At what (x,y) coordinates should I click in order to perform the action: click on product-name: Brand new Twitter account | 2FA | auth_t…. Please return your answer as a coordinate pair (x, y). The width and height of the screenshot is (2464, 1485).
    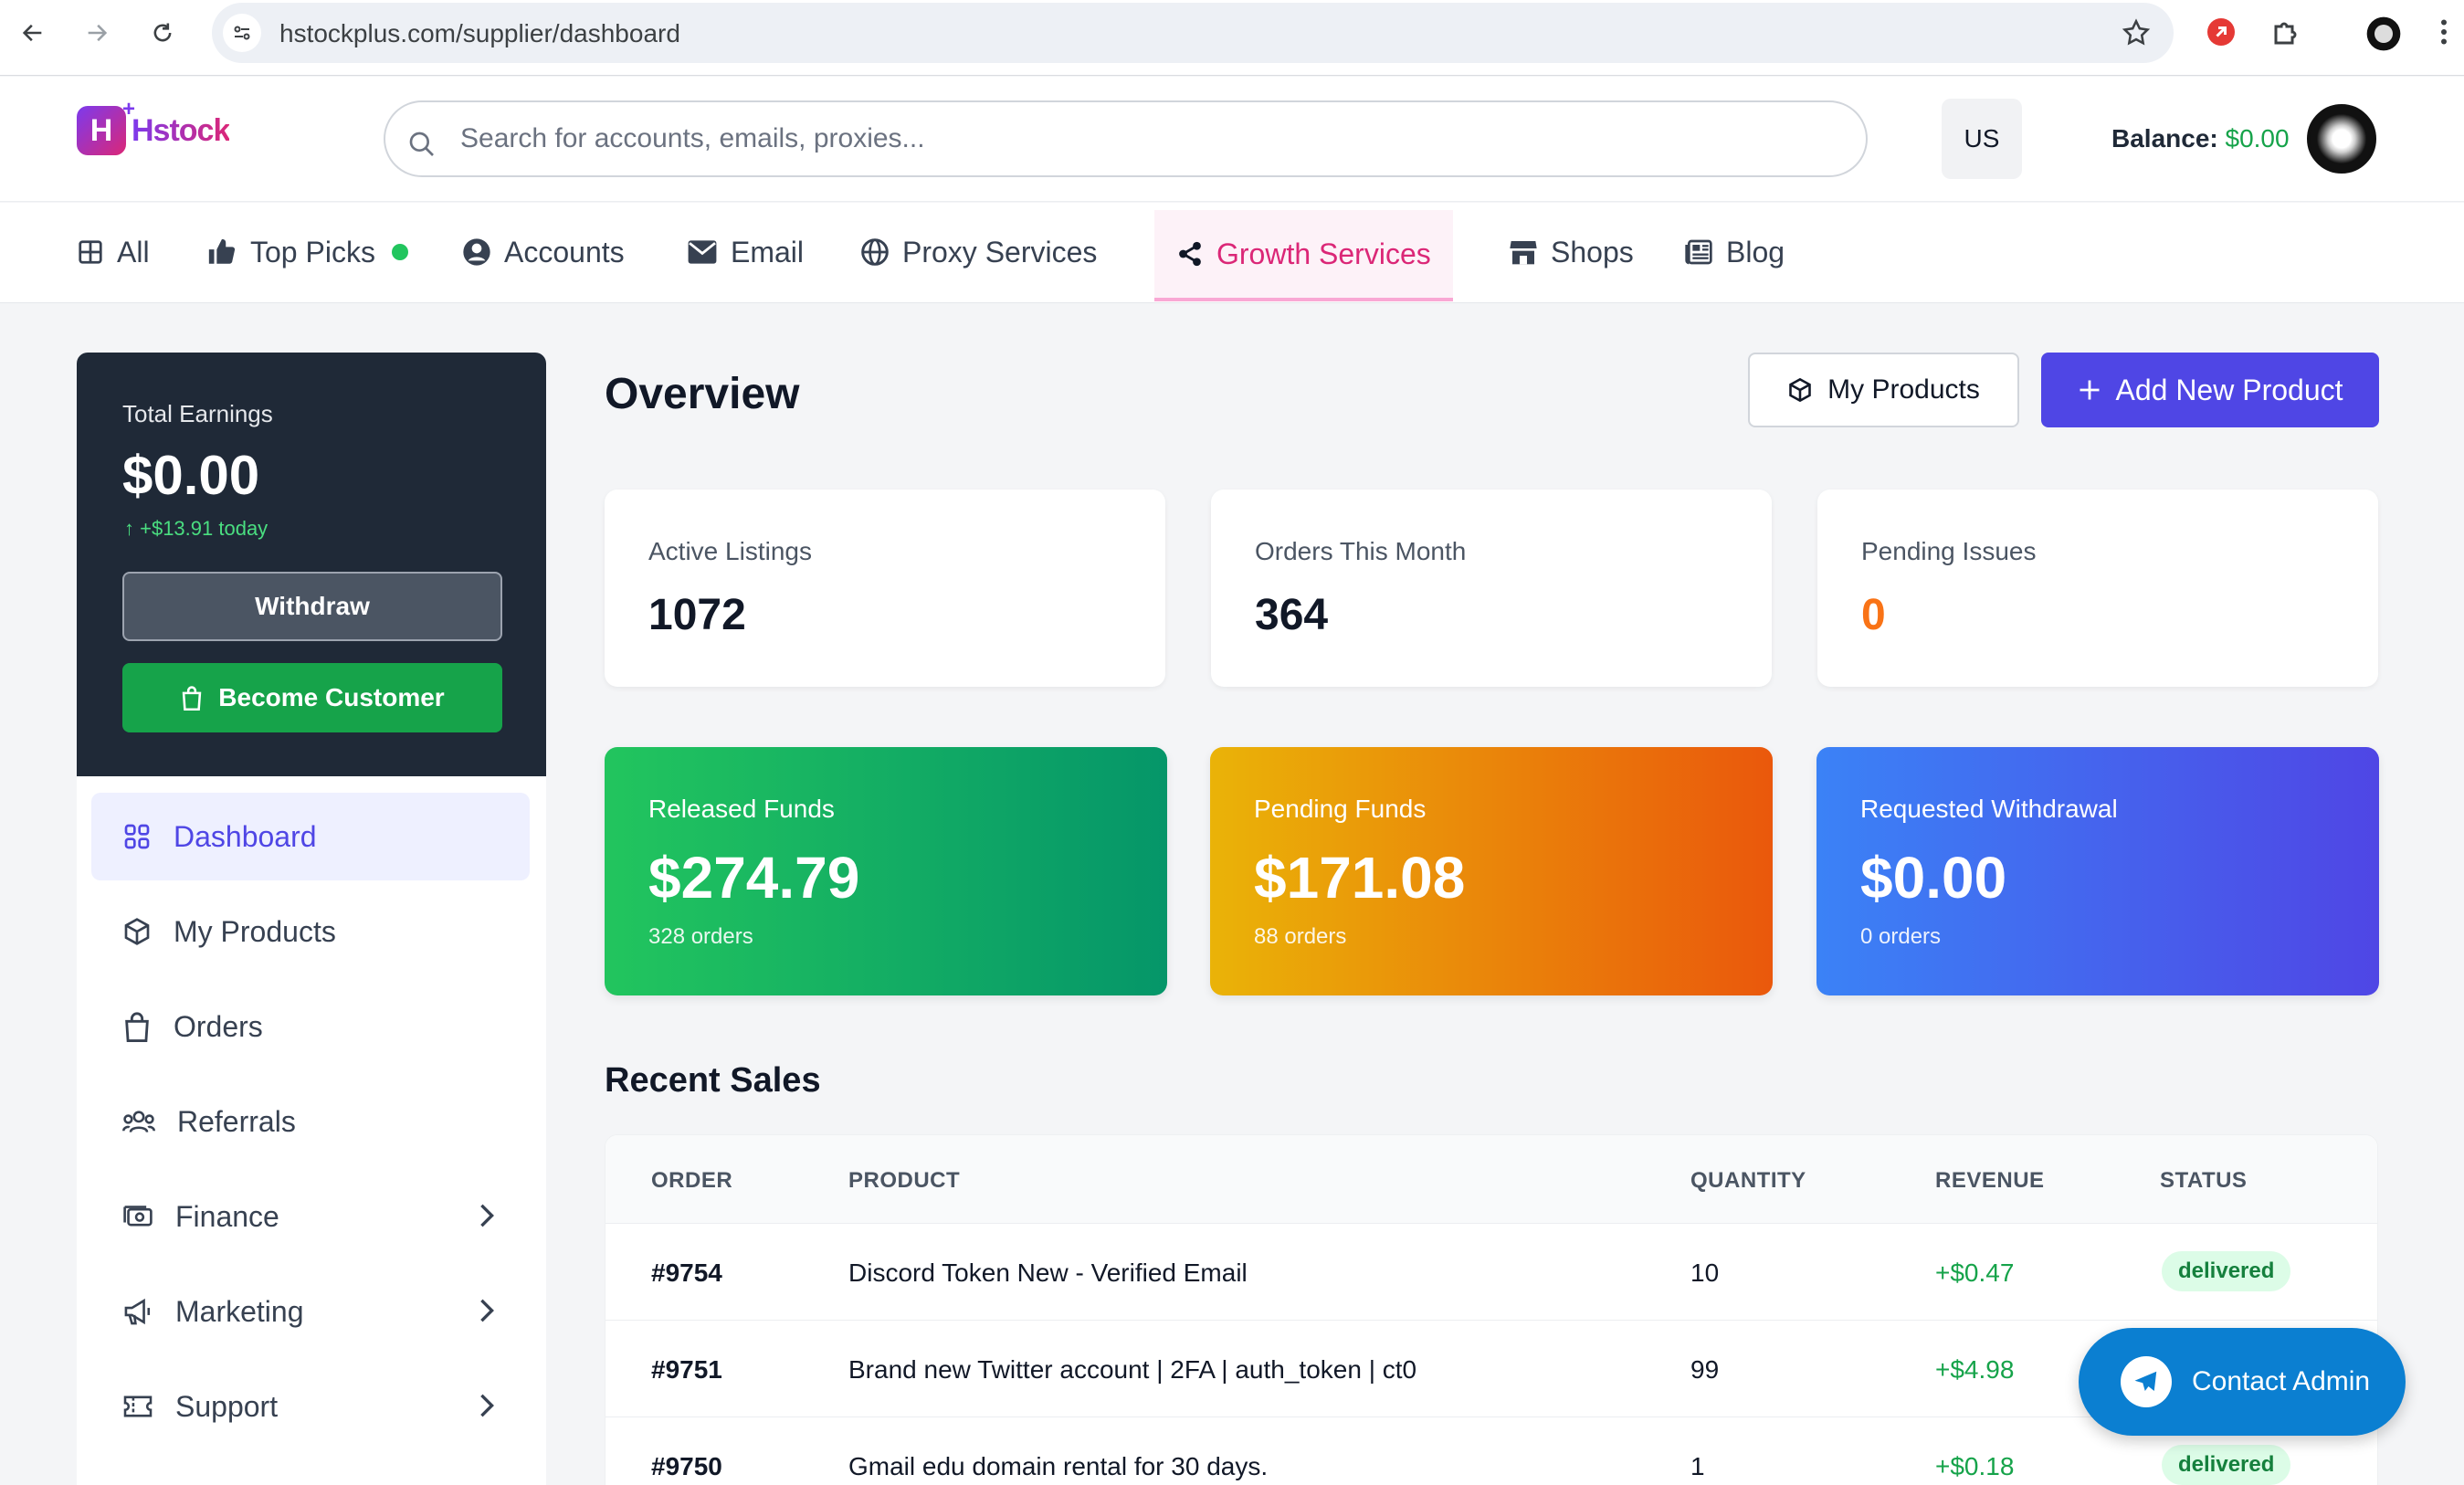
    Looking at the image, I should click on (1132, 1369).